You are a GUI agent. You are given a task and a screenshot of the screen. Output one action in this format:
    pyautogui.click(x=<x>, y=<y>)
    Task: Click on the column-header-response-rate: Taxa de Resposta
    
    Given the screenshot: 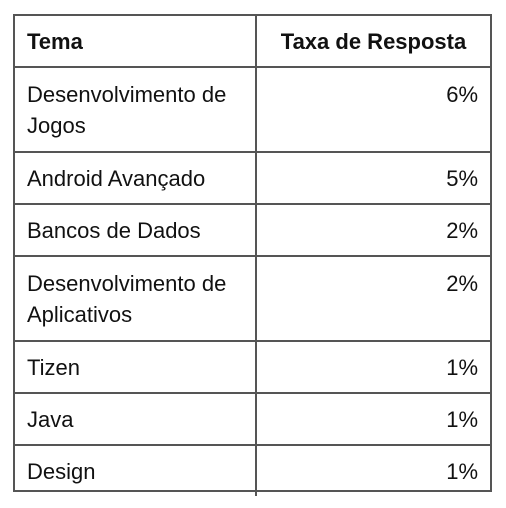 What is the action you would take?
    pyautogui.click(x=372, y=42)
    